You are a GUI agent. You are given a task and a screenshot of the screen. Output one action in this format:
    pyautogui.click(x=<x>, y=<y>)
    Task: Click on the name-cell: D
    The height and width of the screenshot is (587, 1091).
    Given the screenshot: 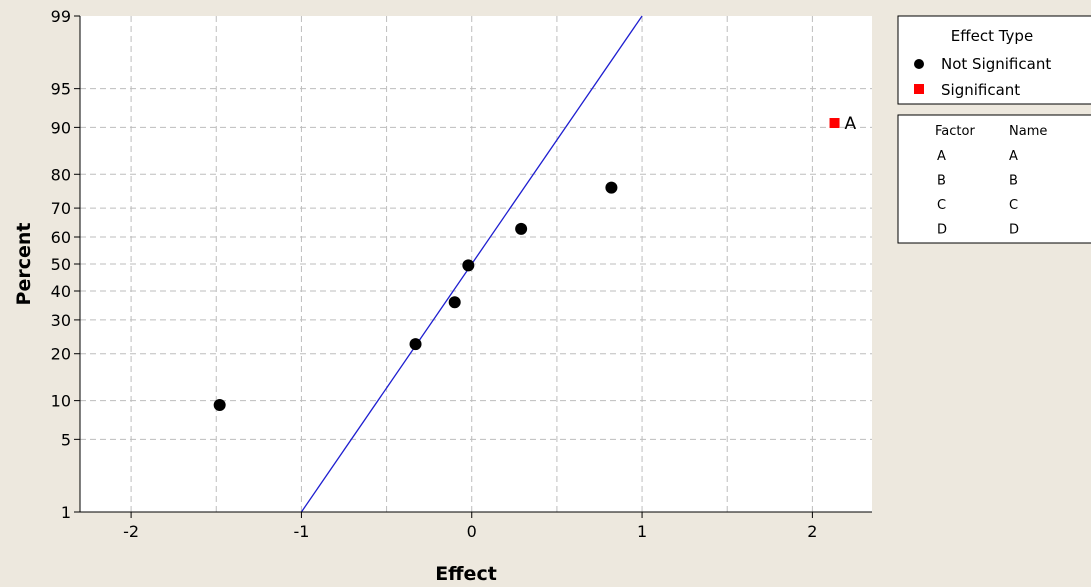 What is the action you would take?
    pyautogui.click(x=1014, y=230)
    